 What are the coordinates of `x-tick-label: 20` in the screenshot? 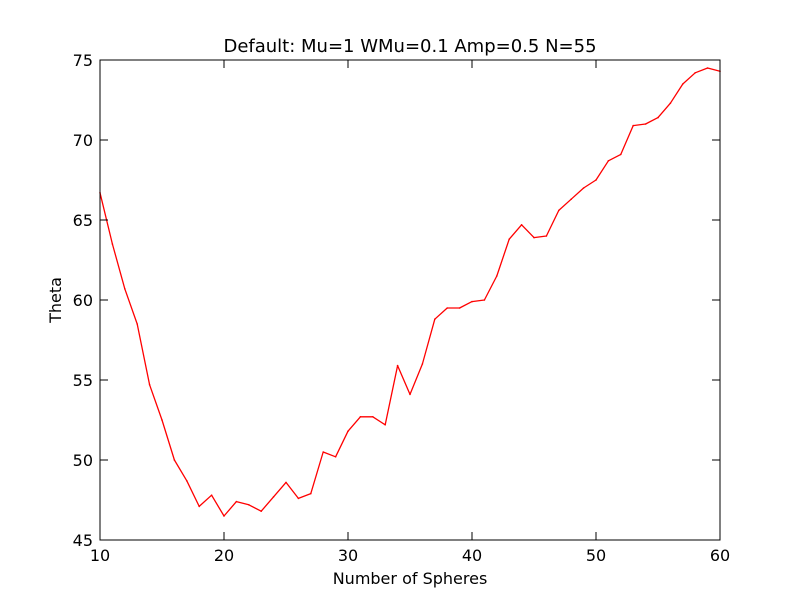 It's located at (224, 555).